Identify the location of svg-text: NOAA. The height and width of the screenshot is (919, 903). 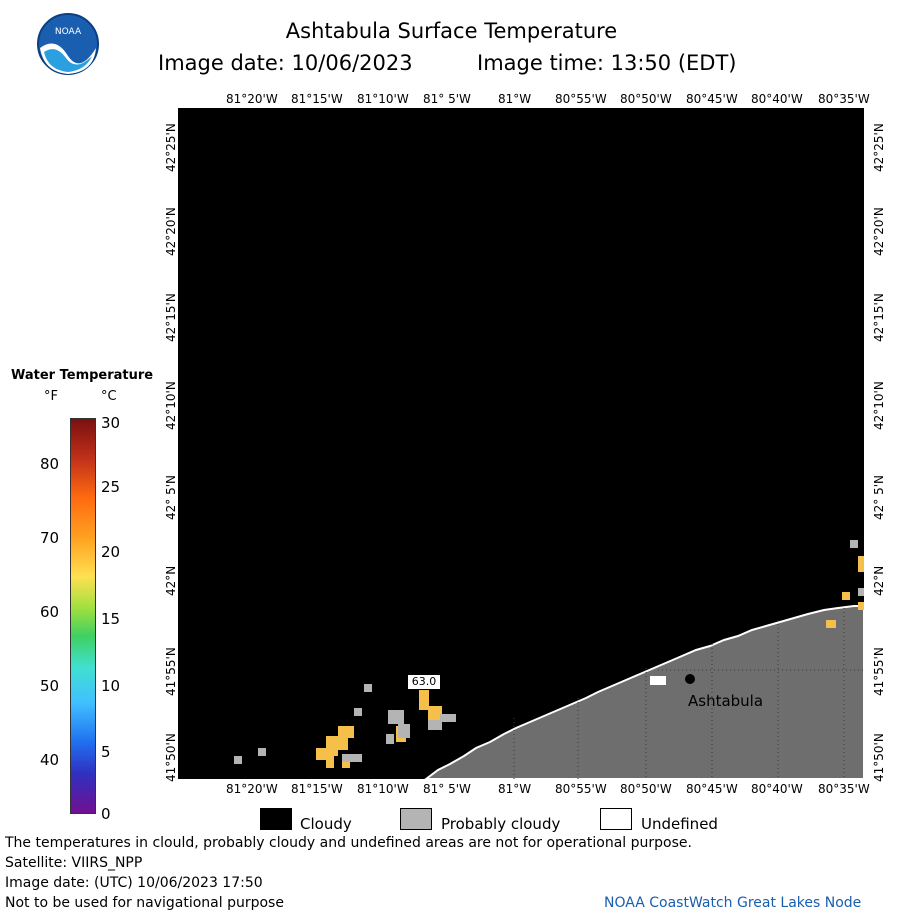
(68, 32).